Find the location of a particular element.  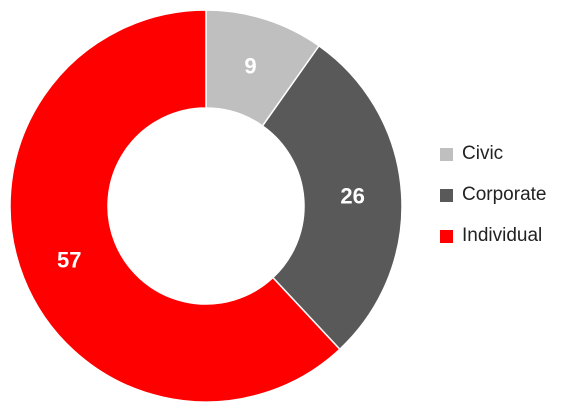

data-label-corporate: 26 is located at coordinates (352, 195).